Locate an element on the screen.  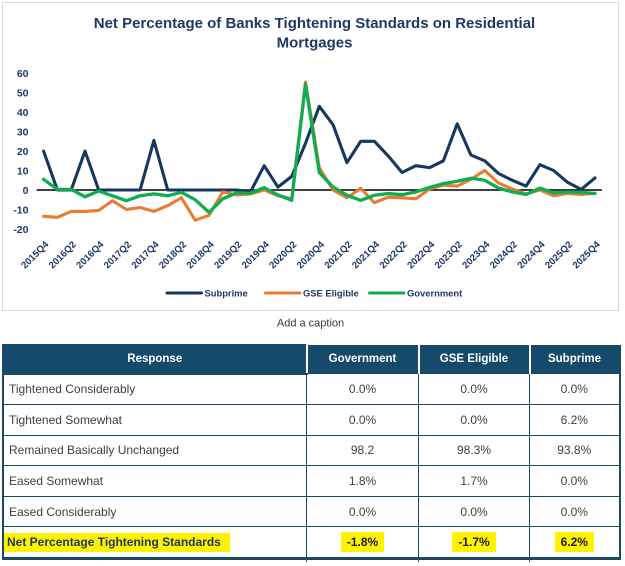
svg-text: -20 is located at coordinates (20, 230).